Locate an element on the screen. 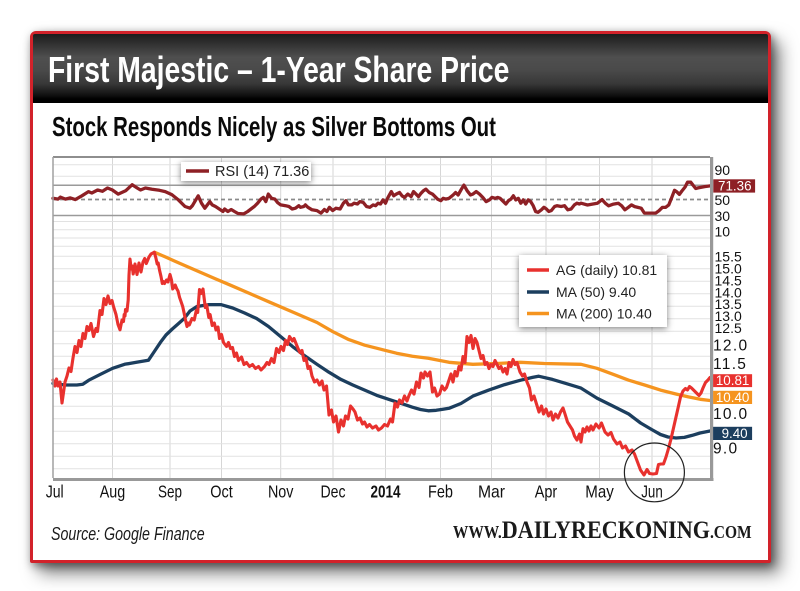  svg-text: 14.5 is located at coordinates (728, 281).